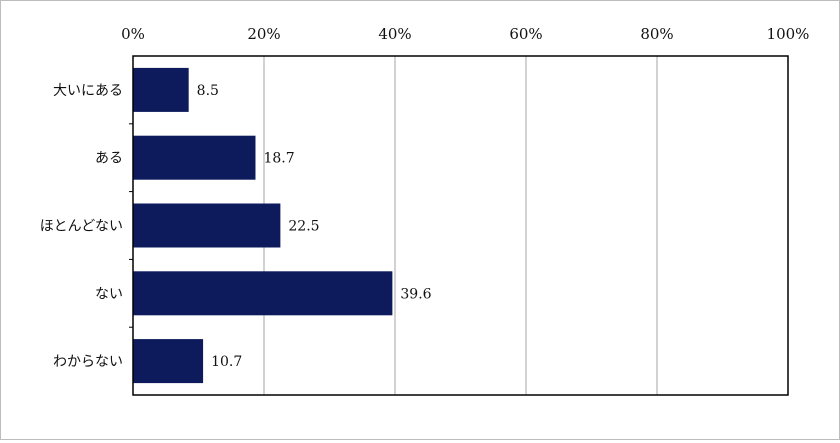 The width and height of the screenshot is (840, 443). What do you see at coordinates (263, 34) in the screenshot?
I see `x-tick-label-20: 20%` at bounding box center [263, 34].